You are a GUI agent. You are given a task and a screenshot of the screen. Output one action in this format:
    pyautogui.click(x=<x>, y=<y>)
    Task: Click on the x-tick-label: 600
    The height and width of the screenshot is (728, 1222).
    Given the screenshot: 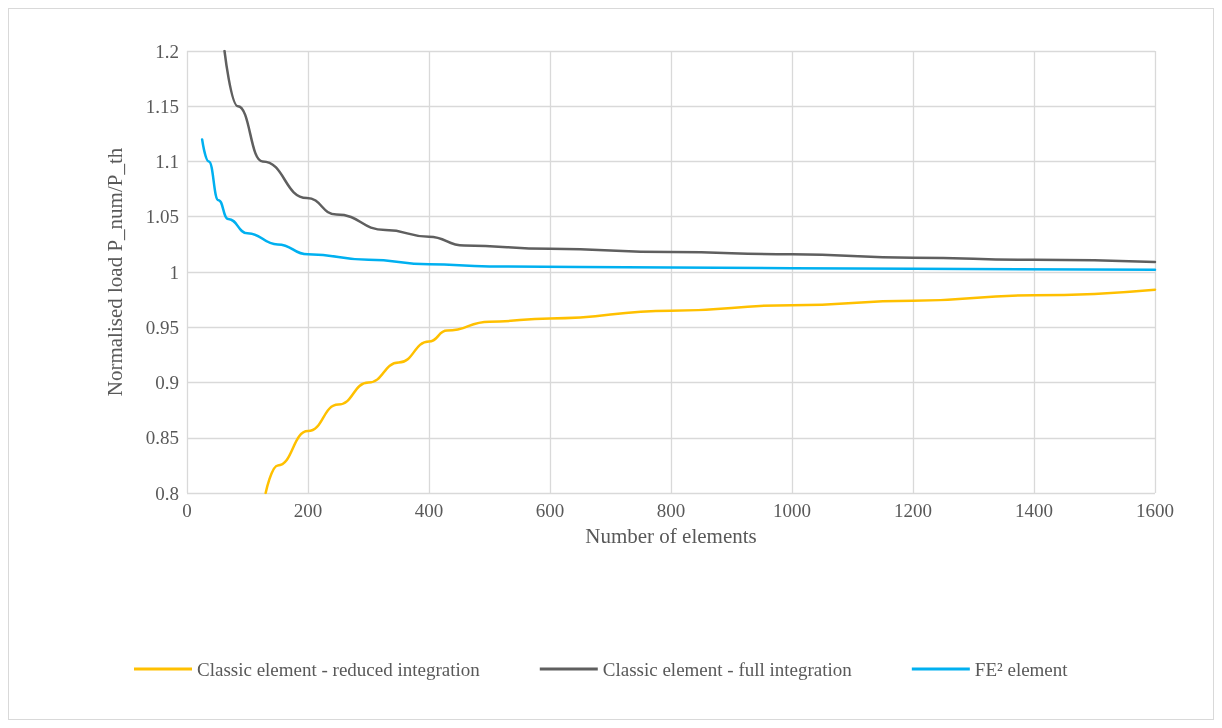 What is the action you would take?
    pyautogui.click(x=550, y=510)
    